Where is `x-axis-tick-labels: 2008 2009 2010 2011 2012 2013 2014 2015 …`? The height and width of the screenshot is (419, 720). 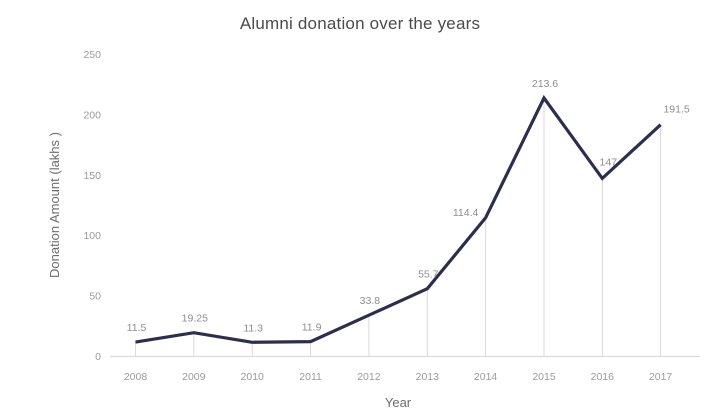
x-axis-tick-labels: 2008 2009 2010 2011 2012 2013 2014 2015 … is located at coordinates (398, 377).